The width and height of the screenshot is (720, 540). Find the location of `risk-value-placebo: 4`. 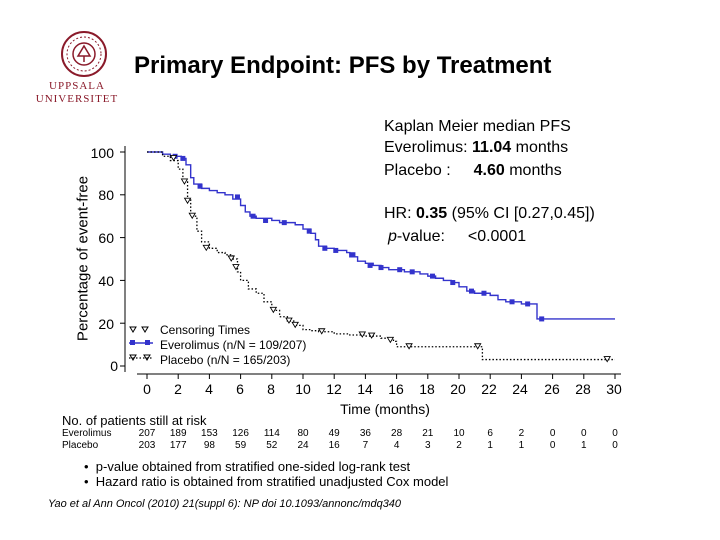

risk-value-placebo: 4 is located at coordinates (396, 445).